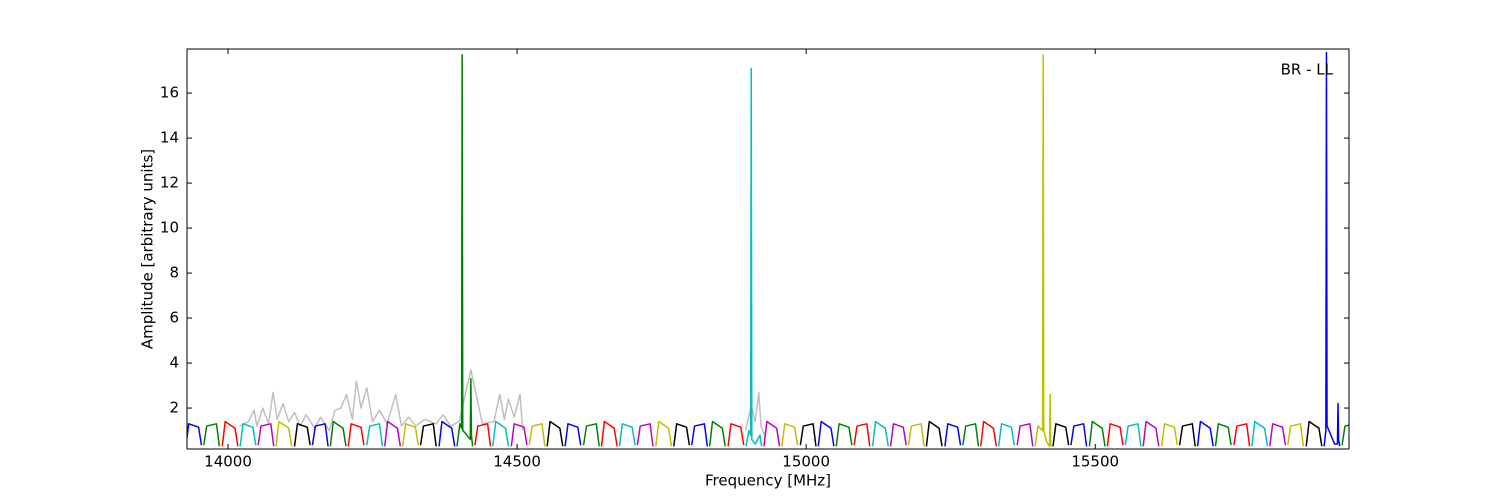 The height and width of the screenshot is (500, 1500). I want to click on y-tick-label: 6, so click(174, 318).